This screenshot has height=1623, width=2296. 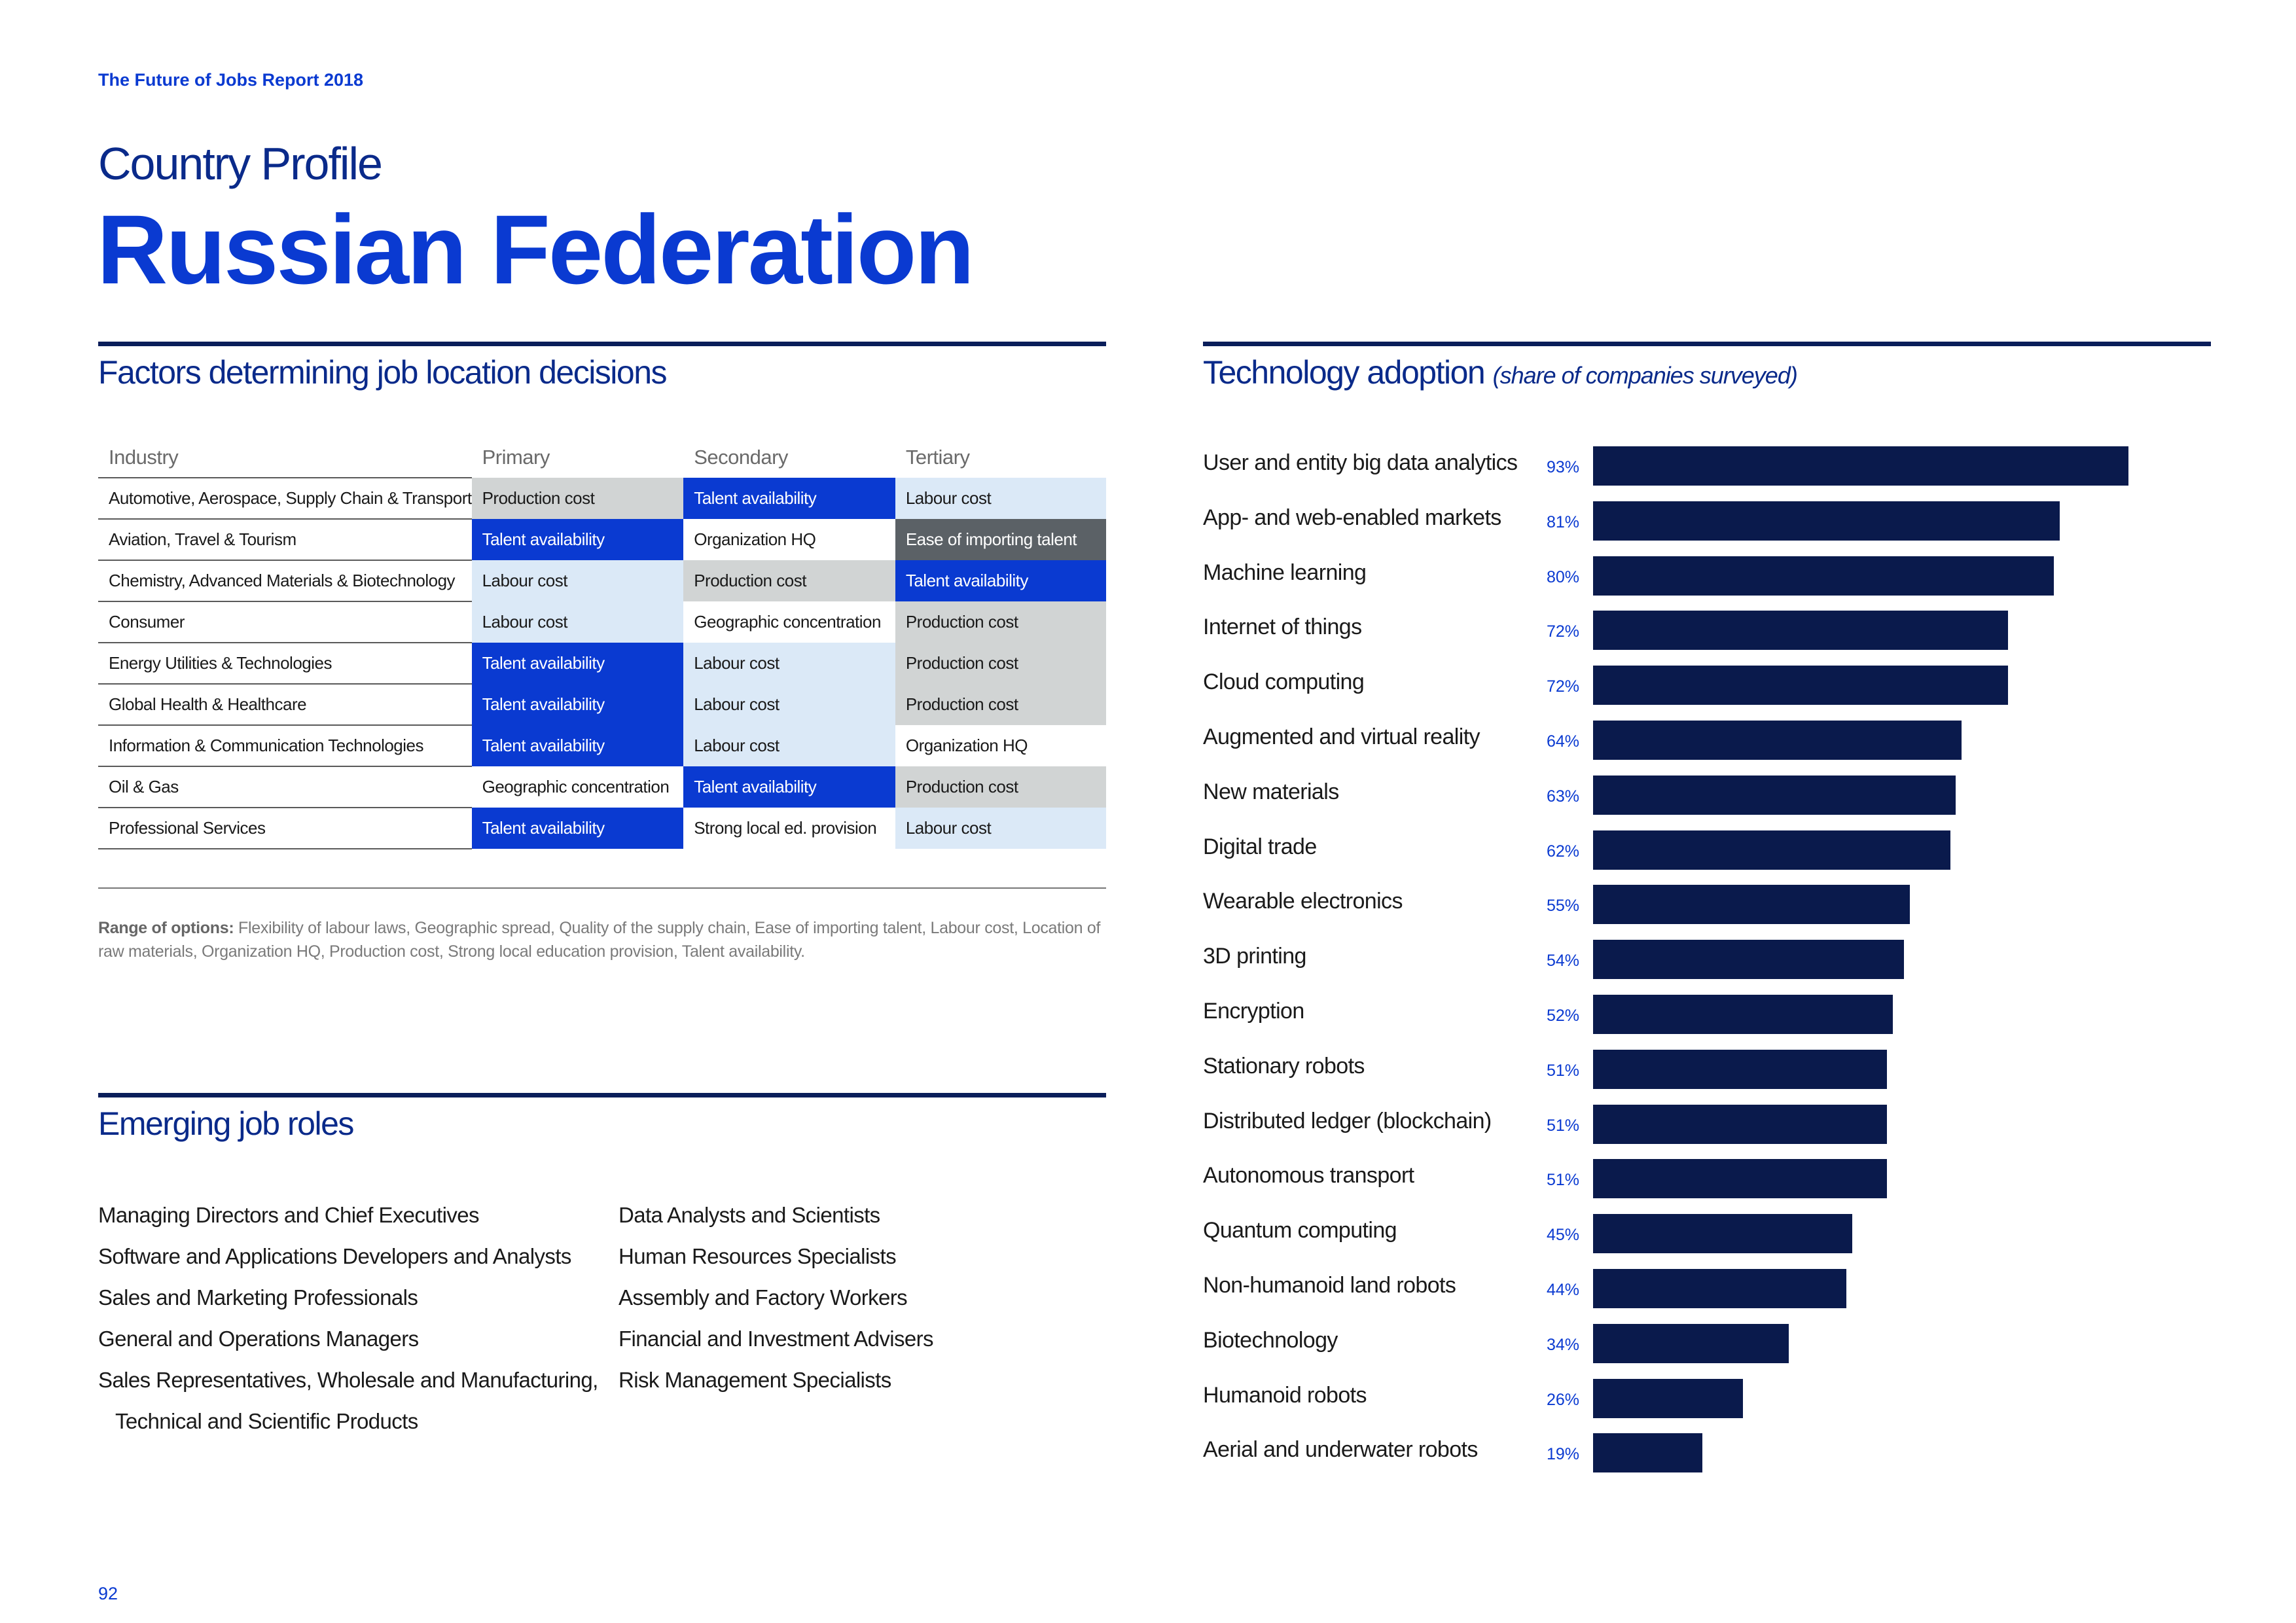 I want to click on bar-value-label: 72%, so click(x=1563, y=686).